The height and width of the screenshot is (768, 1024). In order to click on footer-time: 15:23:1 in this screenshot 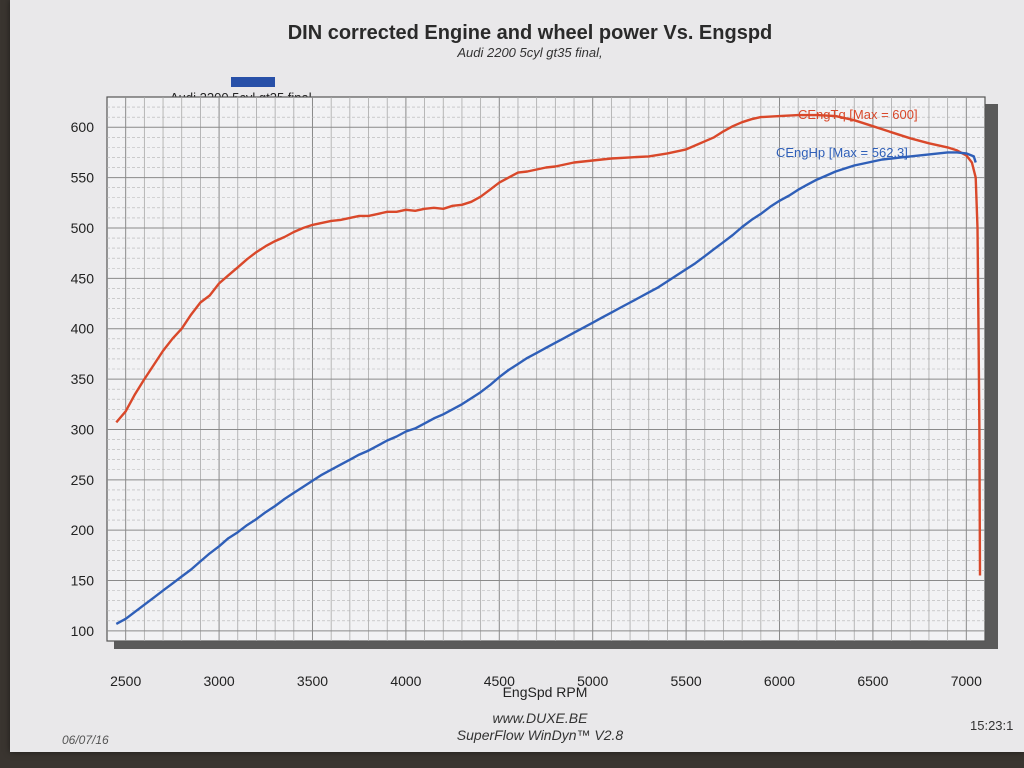, I will do `click(992, 725)`.